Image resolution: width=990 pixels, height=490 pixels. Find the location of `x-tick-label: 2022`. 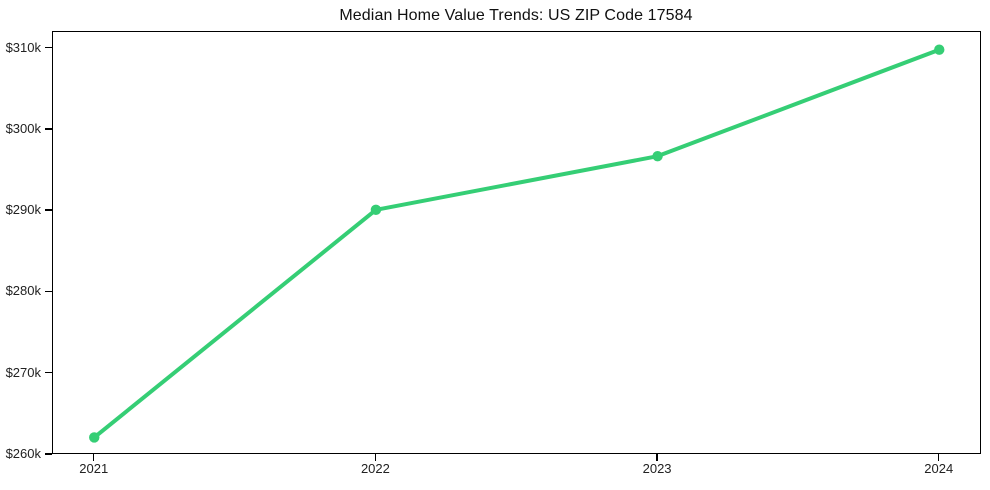

x-tick-label: 2022 is located at coordinates (375, 468).